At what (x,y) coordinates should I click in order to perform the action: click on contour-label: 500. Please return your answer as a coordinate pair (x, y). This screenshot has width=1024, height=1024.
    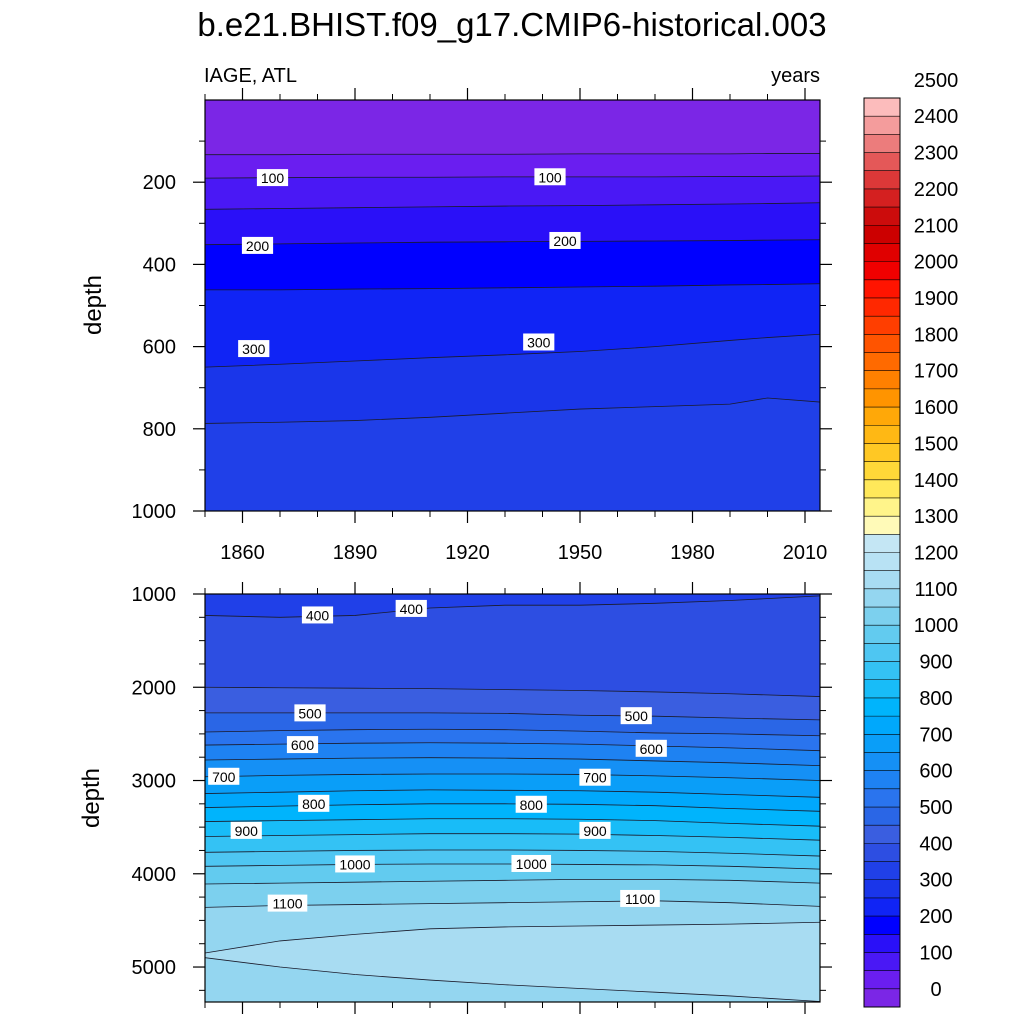
    Looking at the image, I should click on (310, 713).